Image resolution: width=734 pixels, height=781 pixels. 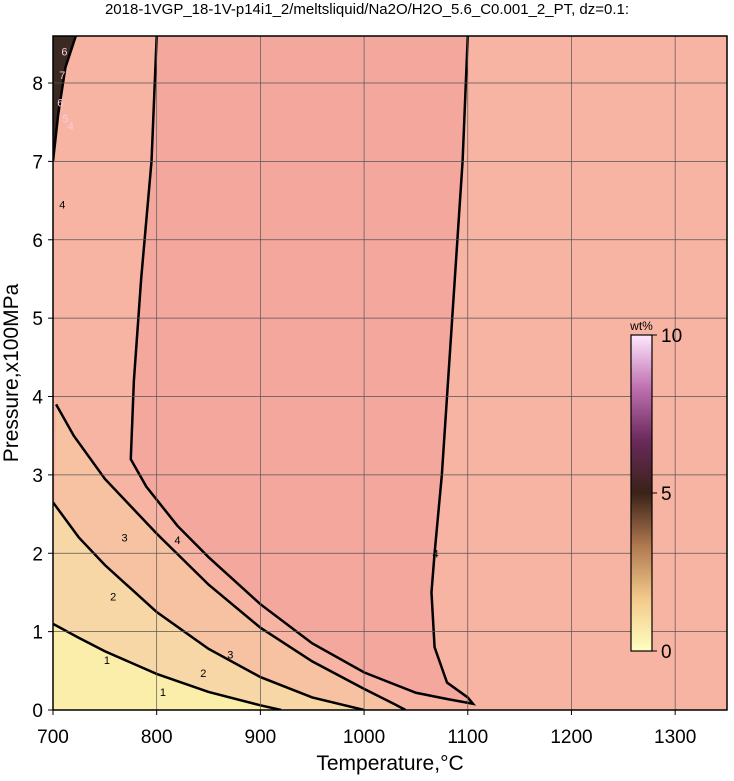 I want to click on y-tick-label: 6, so click(x=37, y=241).